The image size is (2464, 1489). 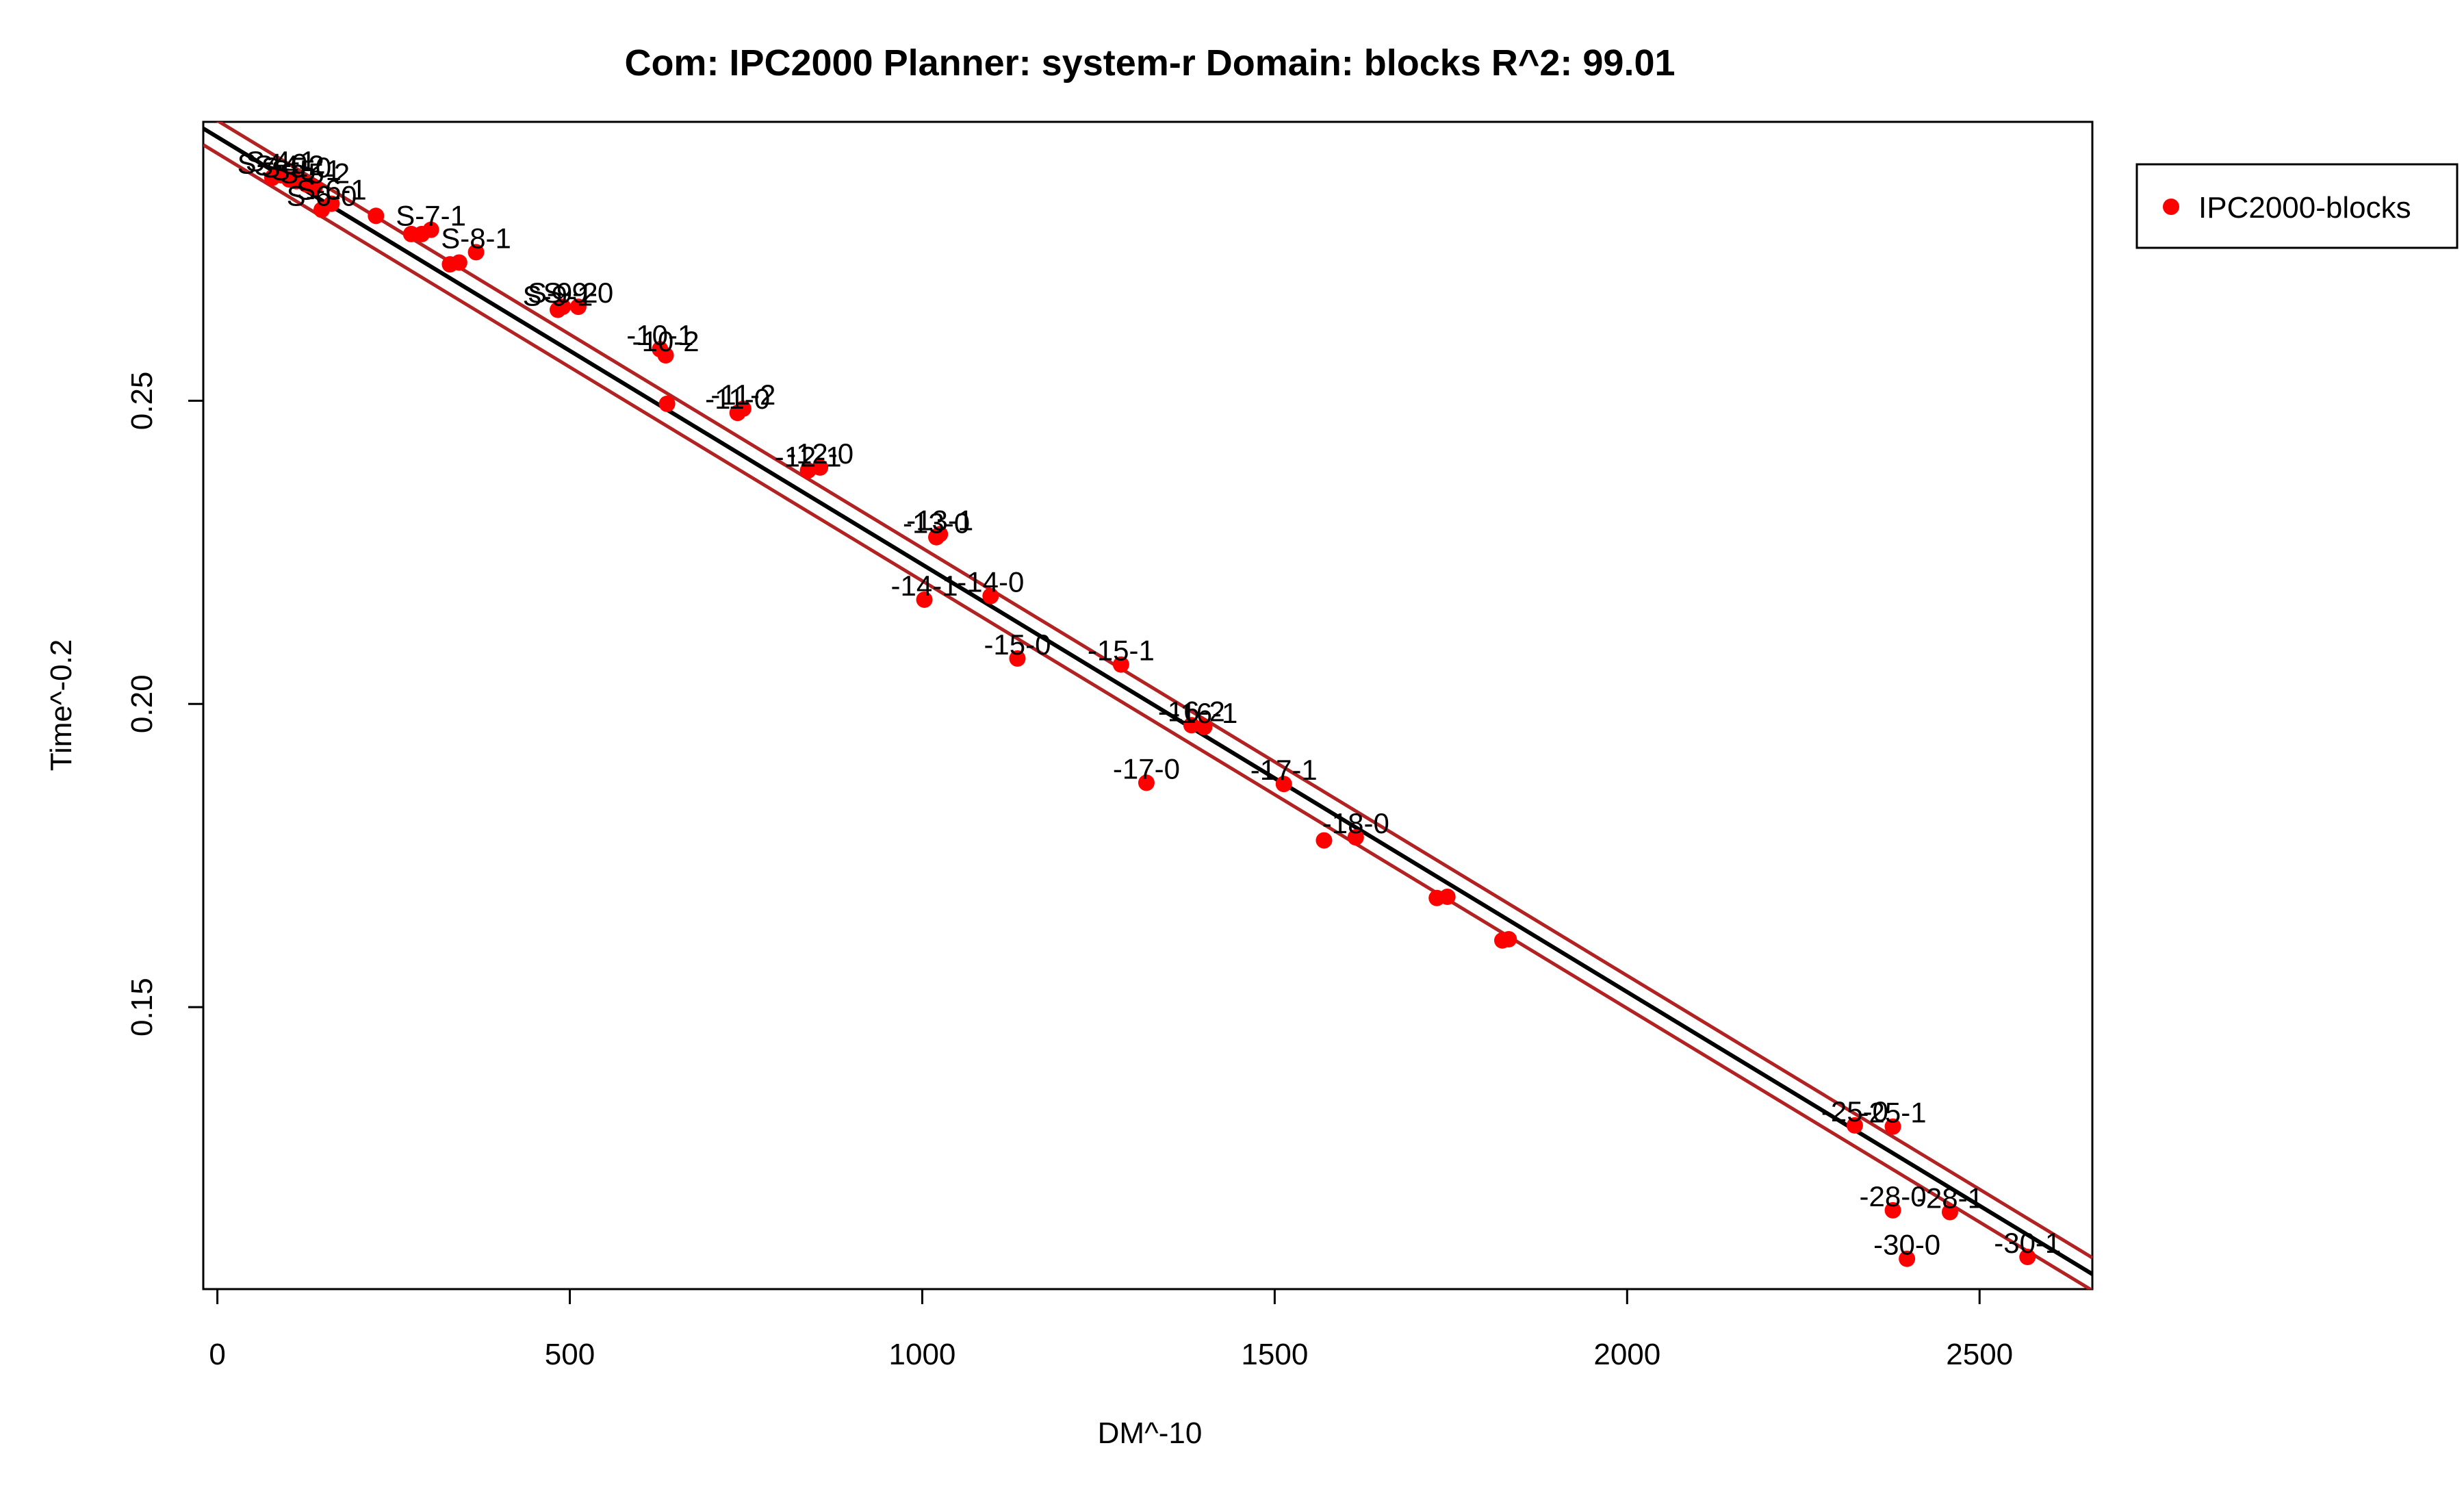 I want to click on y-tick-label: 0.20, so click(x=142, y=703).